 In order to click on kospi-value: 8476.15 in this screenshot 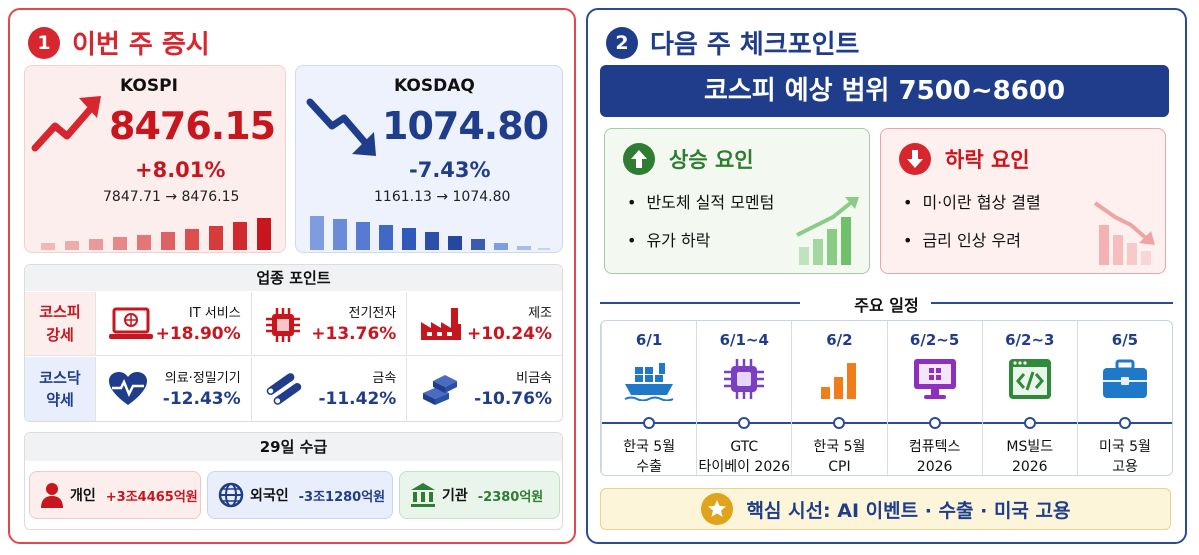, I will do `click(192, 126)`.